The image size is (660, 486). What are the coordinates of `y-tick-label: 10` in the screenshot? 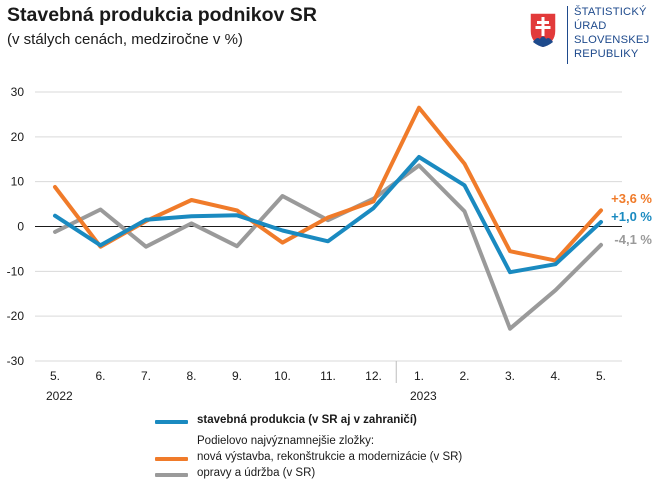 It's located at (18, 182).